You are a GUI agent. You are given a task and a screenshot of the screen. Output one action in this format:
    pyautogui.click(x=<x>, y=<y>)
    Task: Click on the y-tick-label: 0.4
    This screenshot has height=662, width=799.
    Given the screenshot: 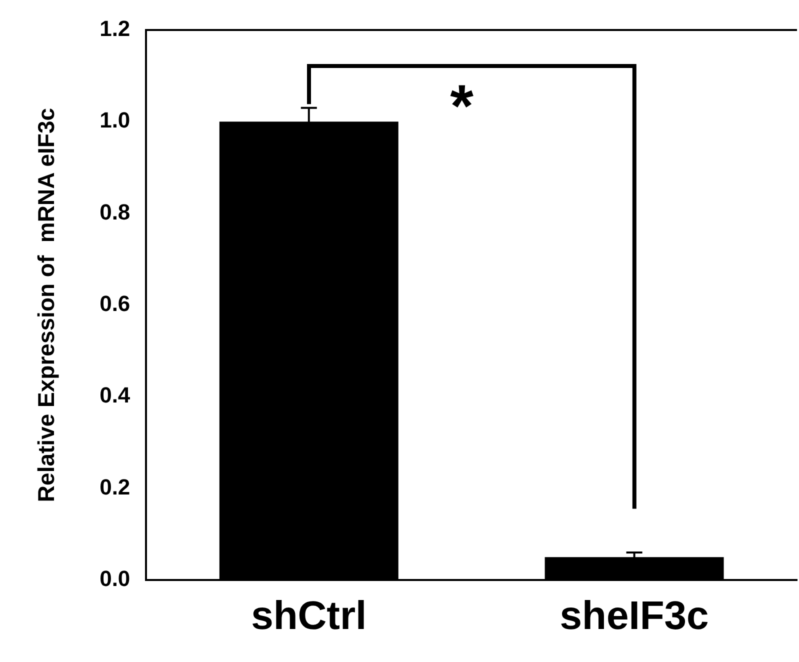 What is the action you would take?
    pyautogui.click(x=115, y=395)
    